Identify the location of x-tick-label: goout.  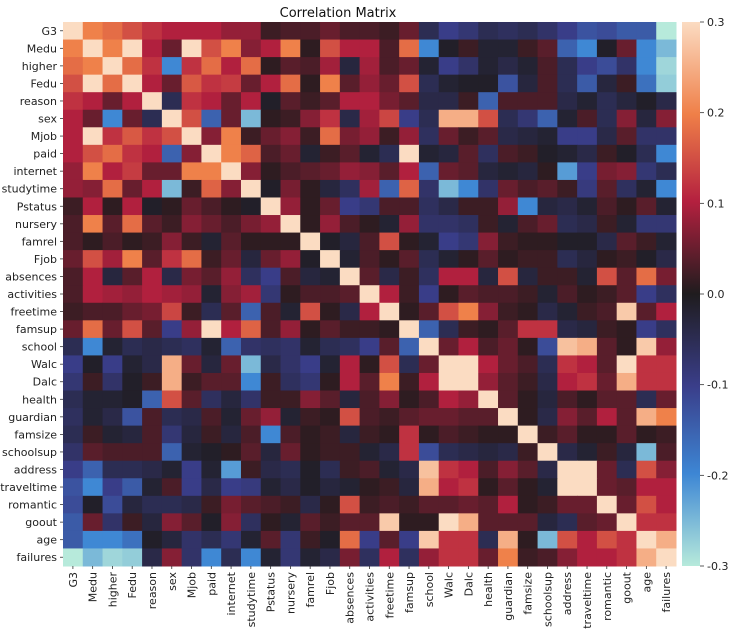
(627, 587).